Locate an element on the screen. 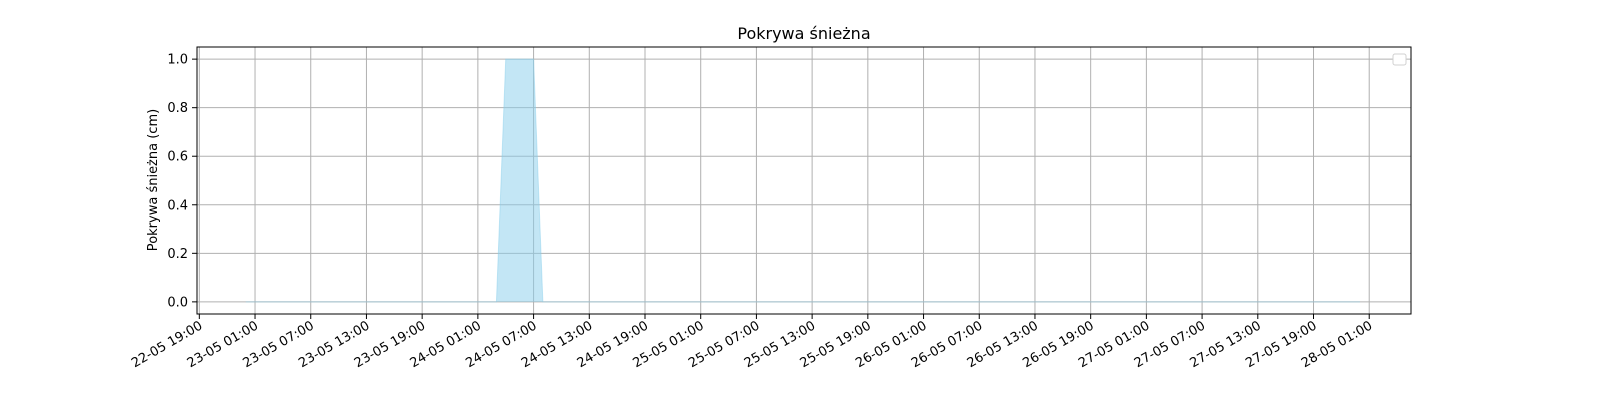 This screenshot has height=400, width=1600. chart-title: Pokrywa śnieżna is located at coordinates (803, 33).